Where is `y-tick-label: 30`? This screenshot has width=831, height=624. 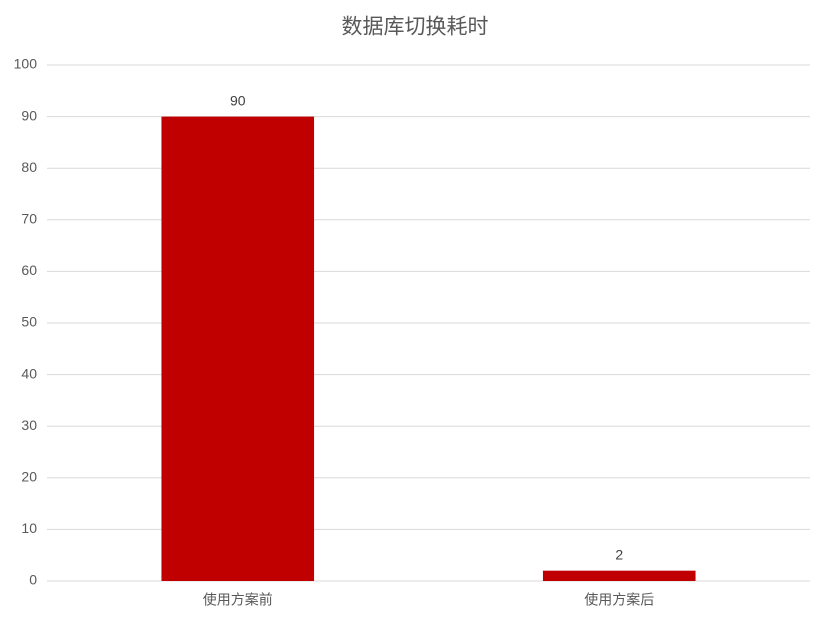 y-tick-label: 30 is located at coordinates (29, 425).